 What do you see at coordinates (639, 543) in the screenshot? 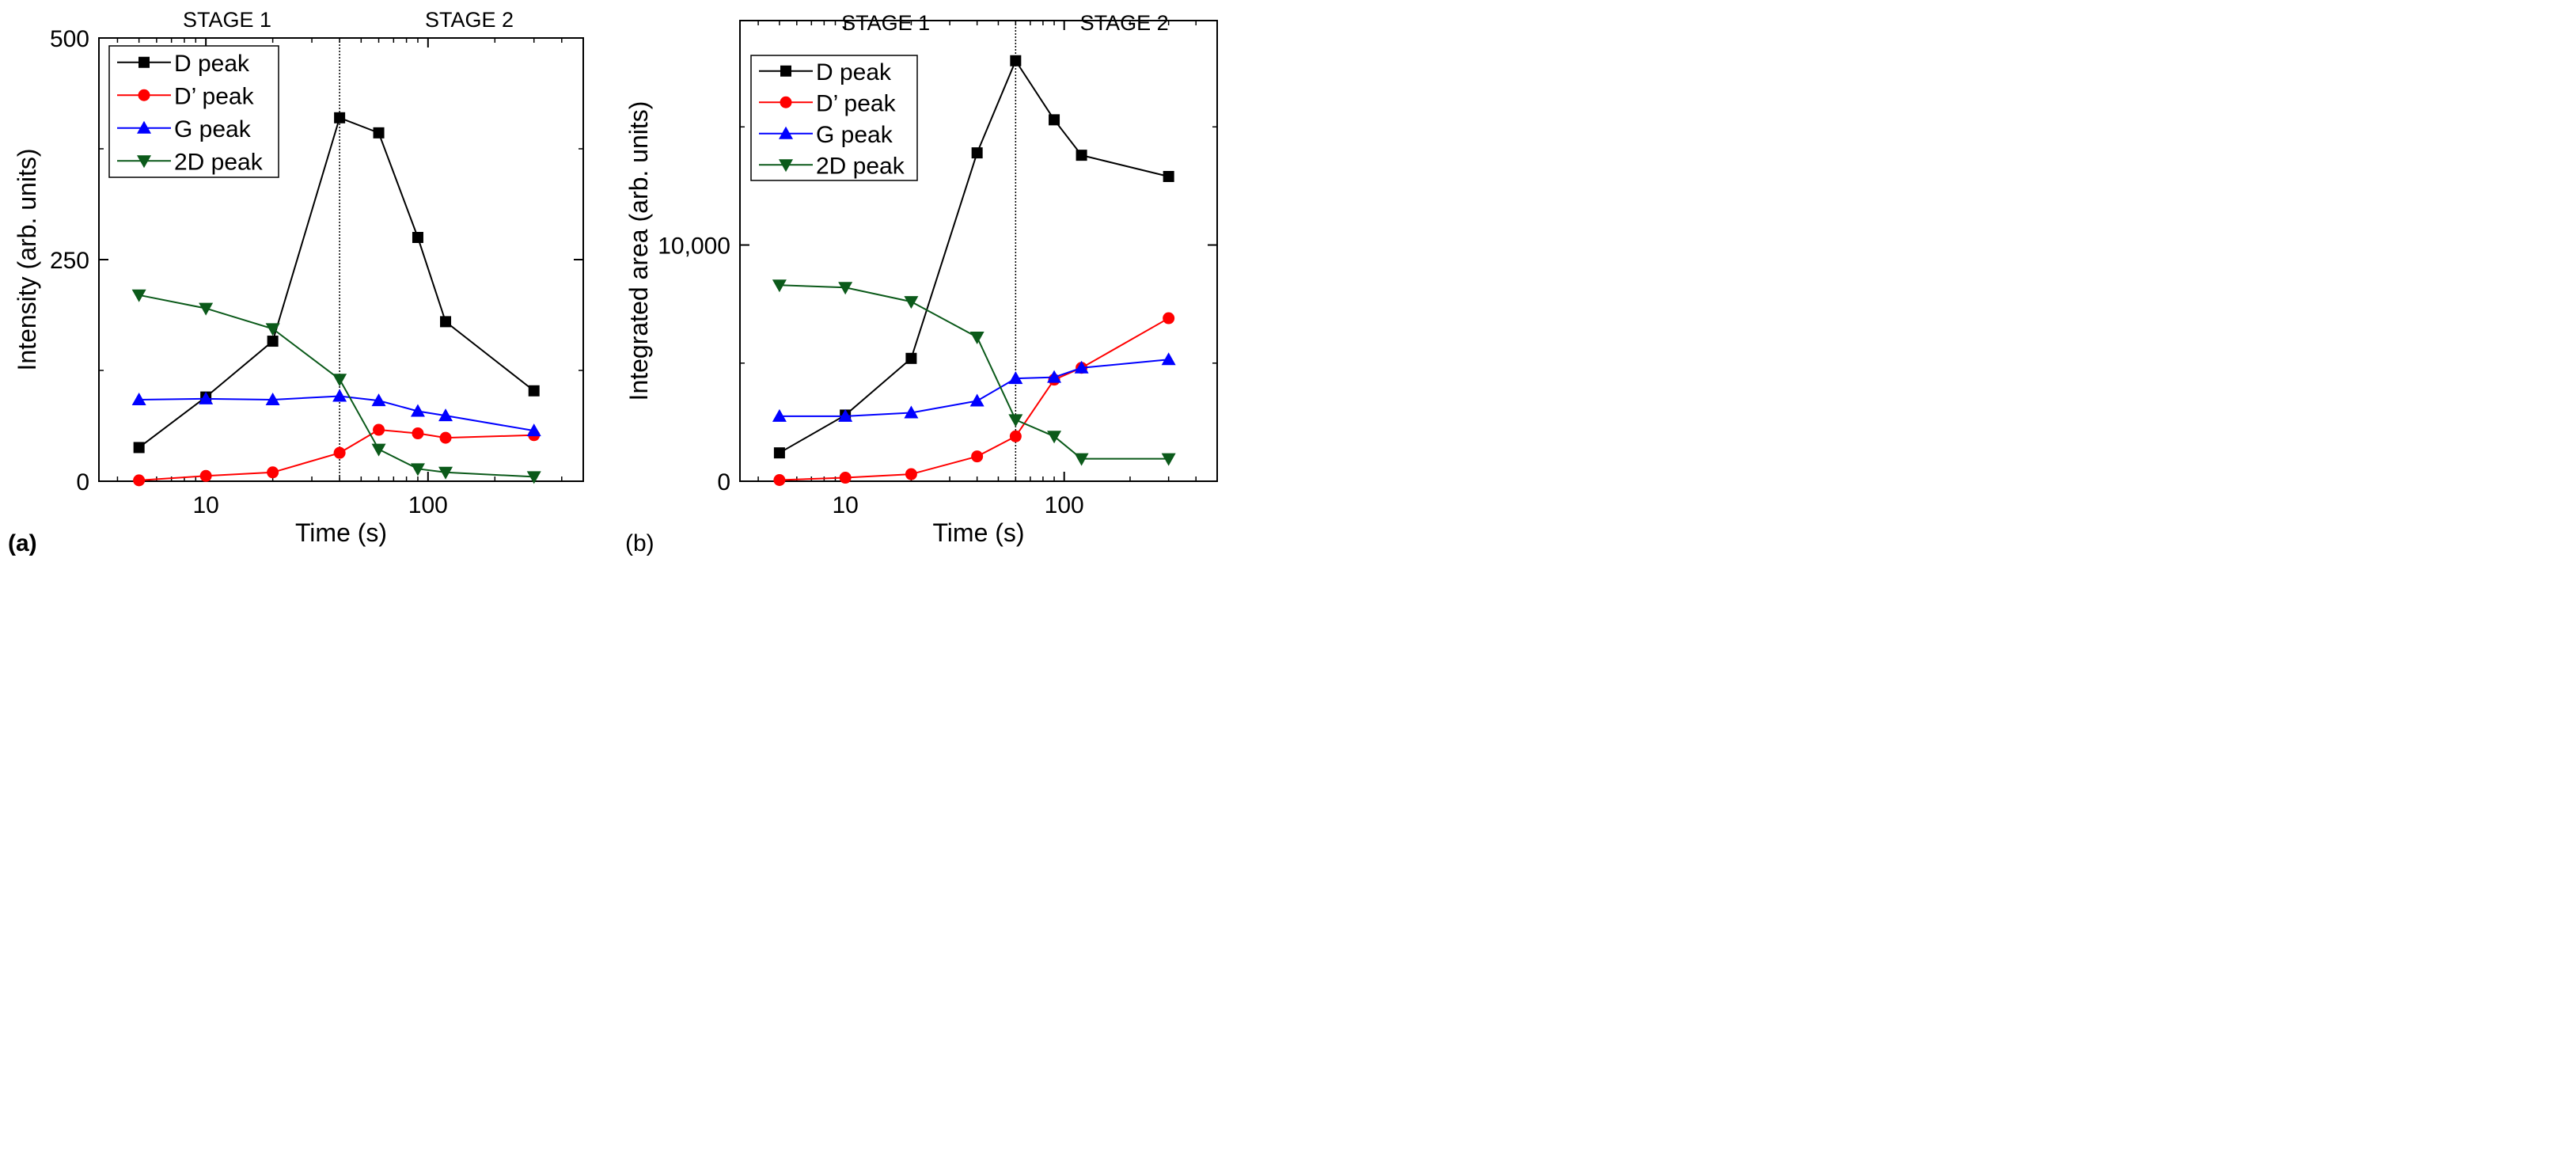
I see `panel-label: (b)` at bounding box center [639, 543].